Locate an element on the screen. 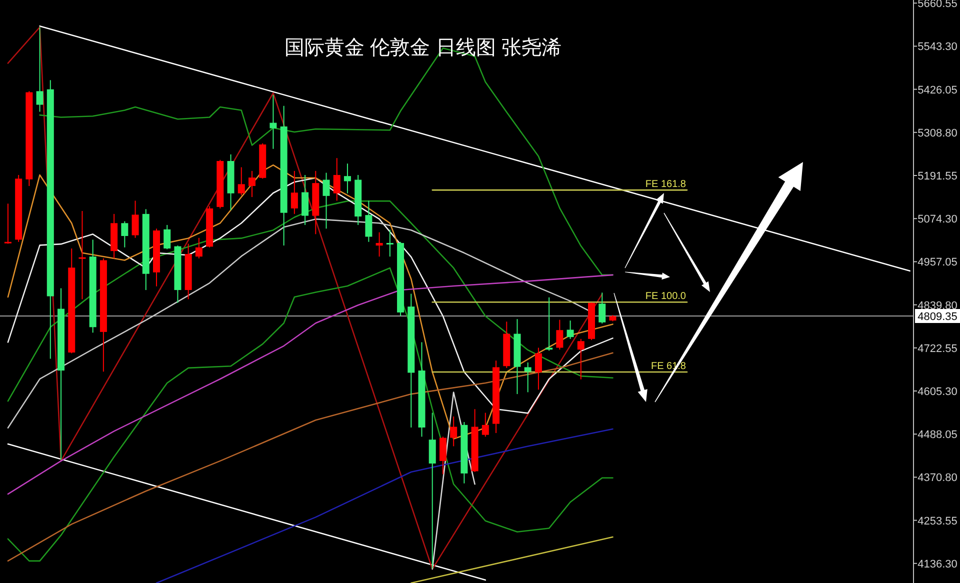  annotation: FE 100.0 is located at coordinates (665, 296).